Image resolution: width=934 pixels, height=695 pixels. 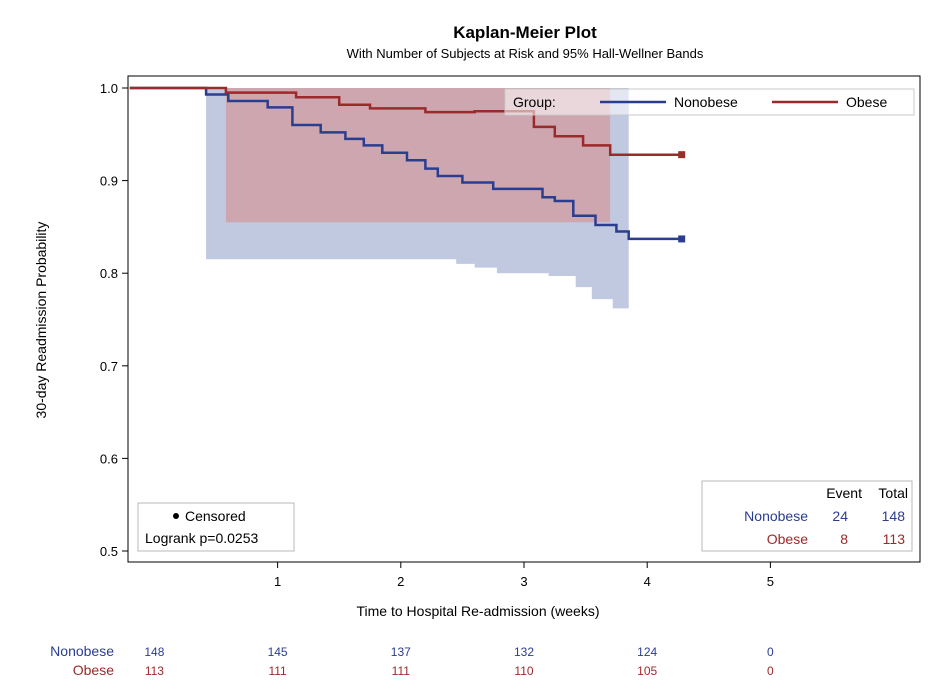 I want to click on censored-marker-icon, so click(x=176, y=516).